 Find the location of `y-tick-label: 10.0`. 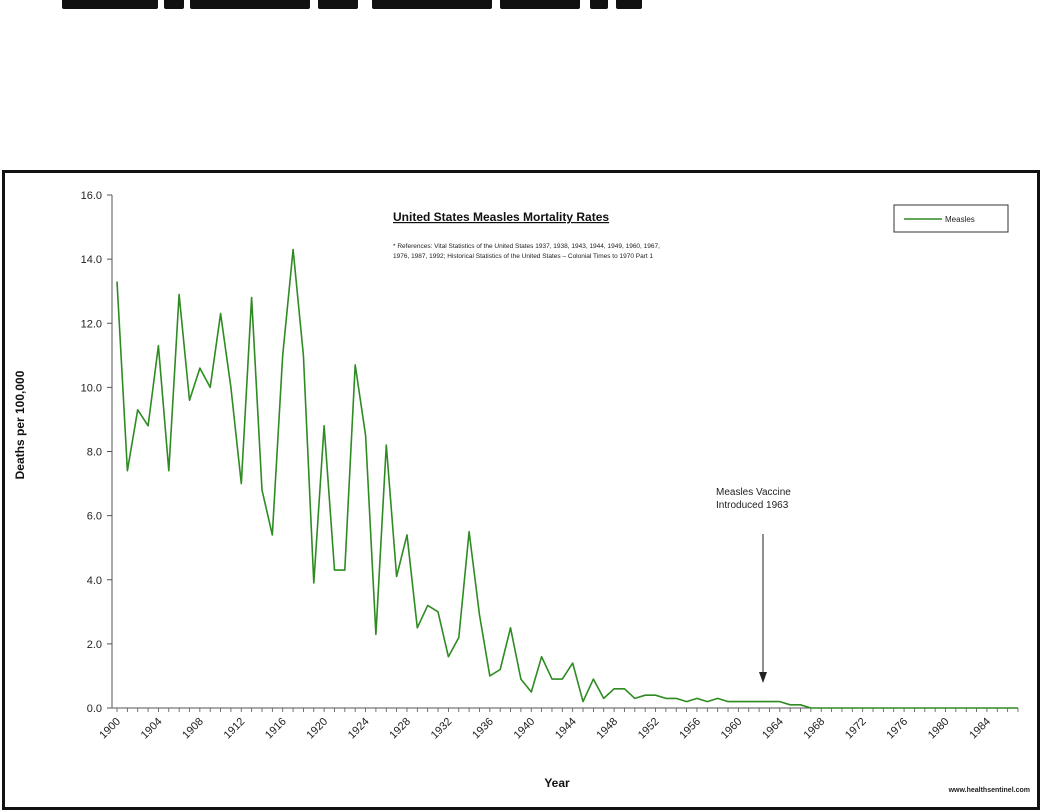

y-tick-label: 10.0 is located at coordinates (91, 388).